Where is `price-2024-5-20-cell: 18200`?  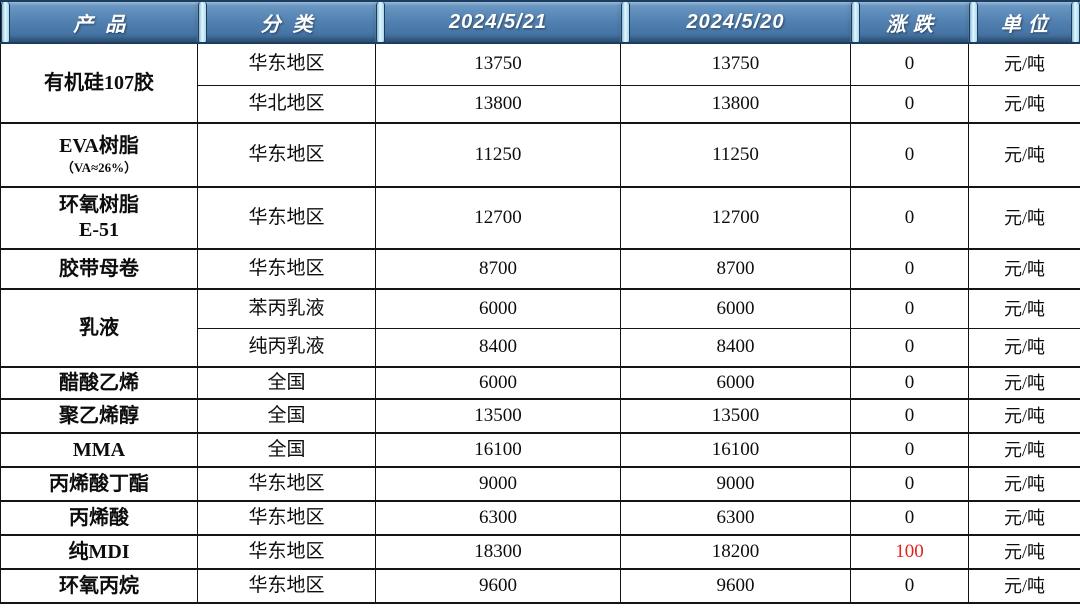 price-2024-5-20-cell: 18200 is located at coordinates (735, 552).